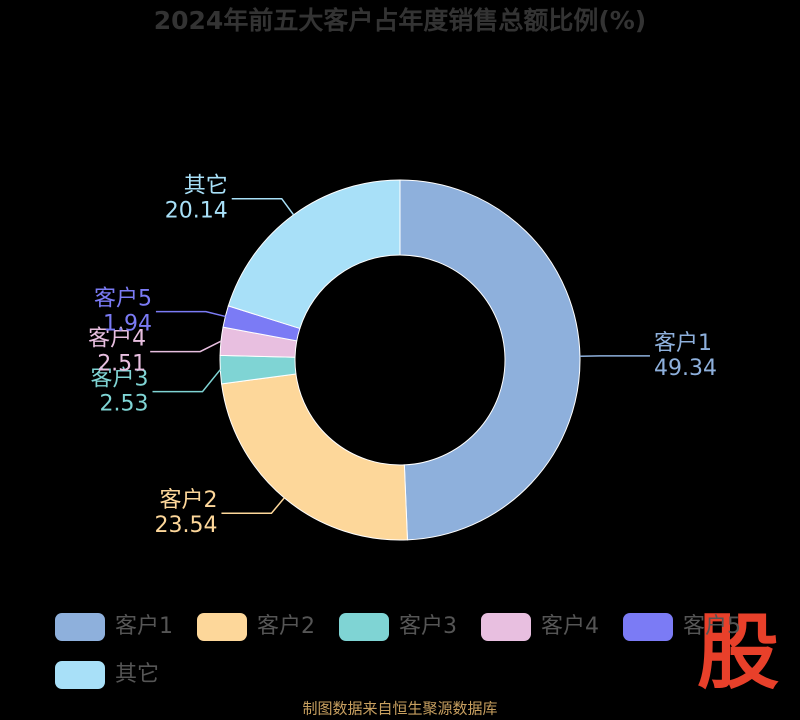  Describe the element at coordinates (188, 500) in the screenshot. I see `data-label-name: 客户2` at that location.